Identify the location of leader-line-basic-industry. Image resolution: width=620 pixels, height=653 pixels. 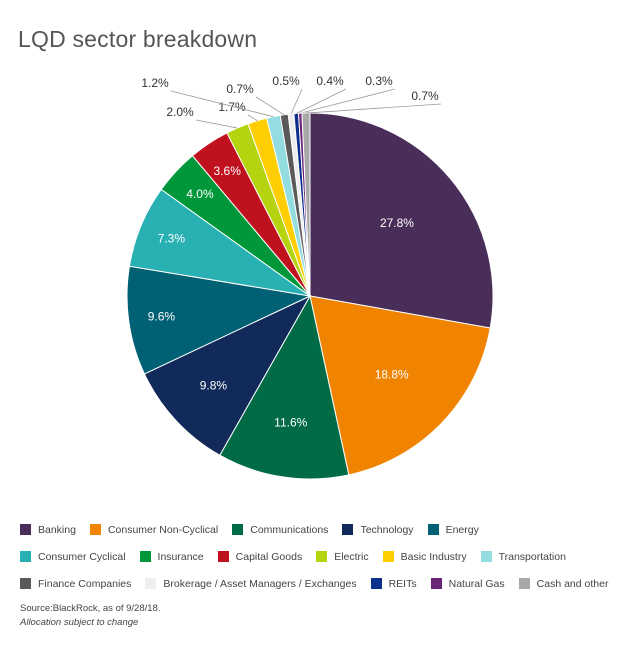
(252, 118).